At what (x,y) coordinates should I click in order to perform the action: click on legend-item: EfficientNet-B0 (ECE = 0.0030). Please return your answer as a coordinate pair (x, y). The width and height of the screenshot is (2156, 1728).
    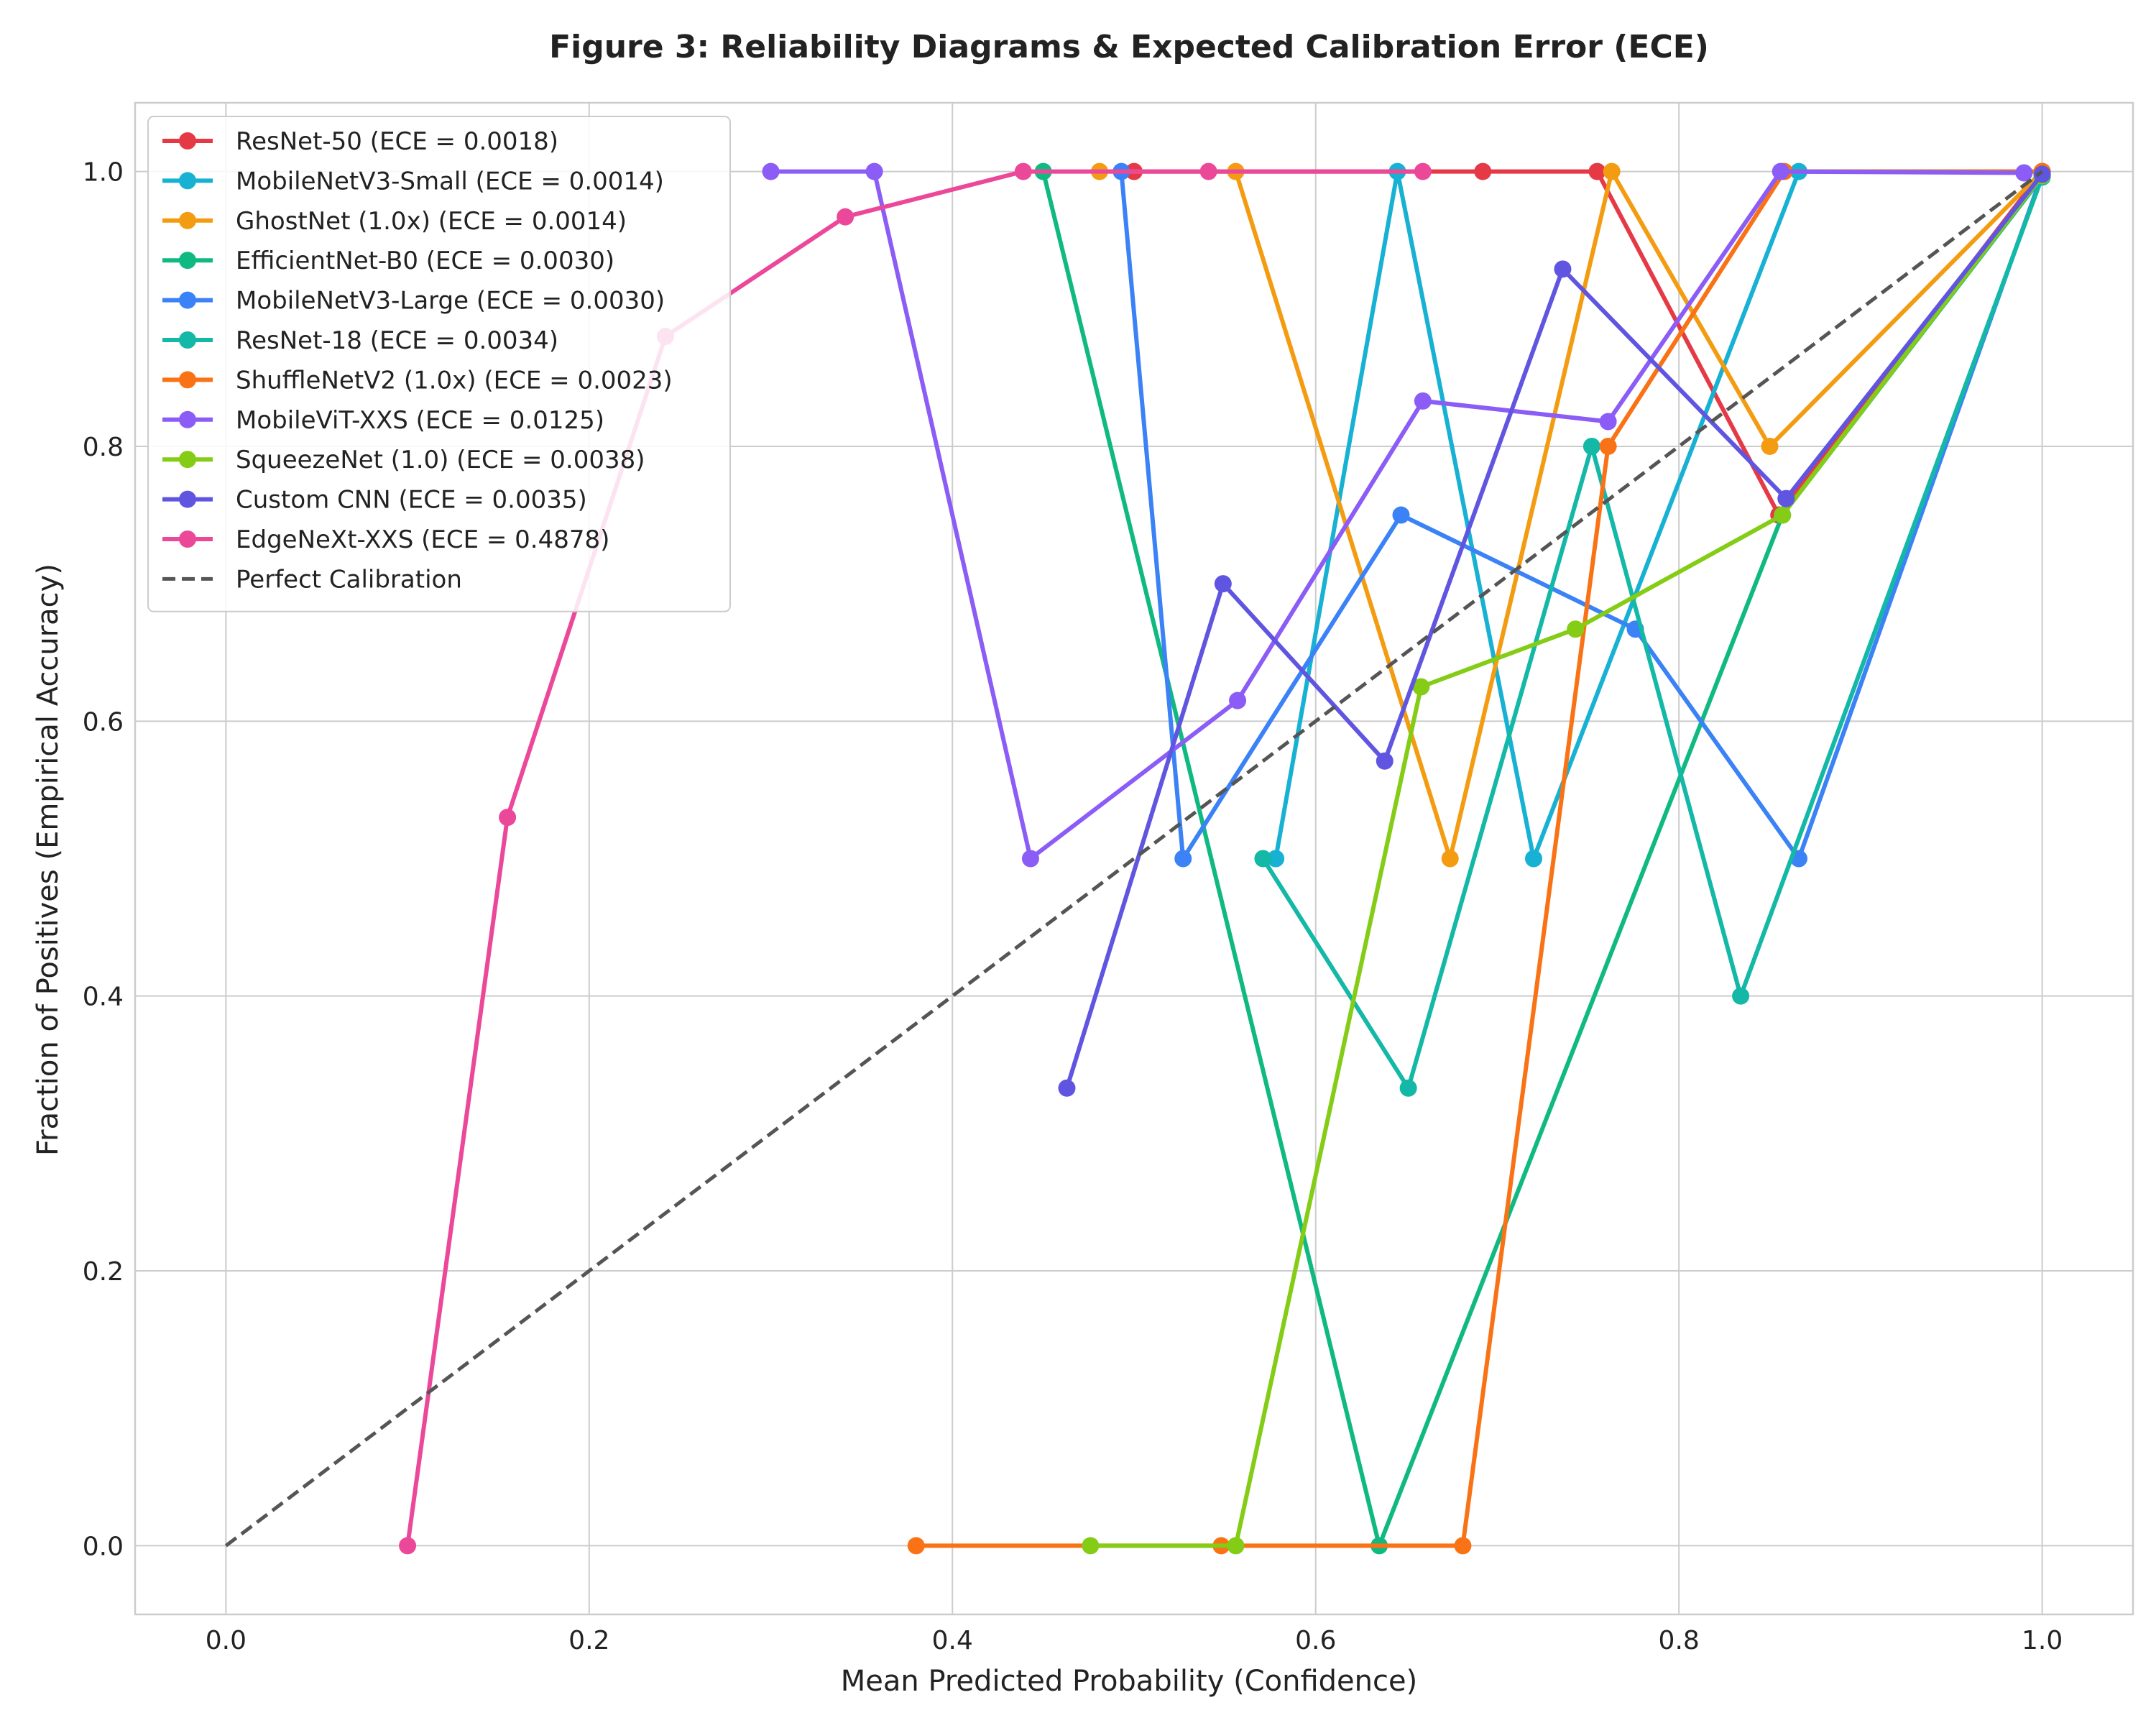
    Looking at the image, I should click on (388, 261).